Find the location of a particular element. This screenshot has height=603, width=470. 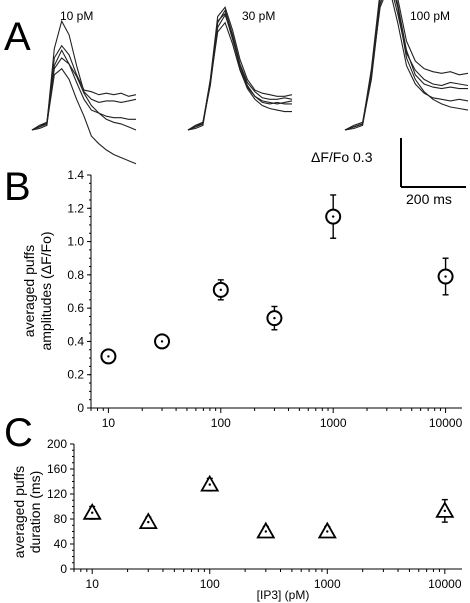

duration-y-ticks: 0 40 80 120 160 200 is located at coordinates (60, 506).